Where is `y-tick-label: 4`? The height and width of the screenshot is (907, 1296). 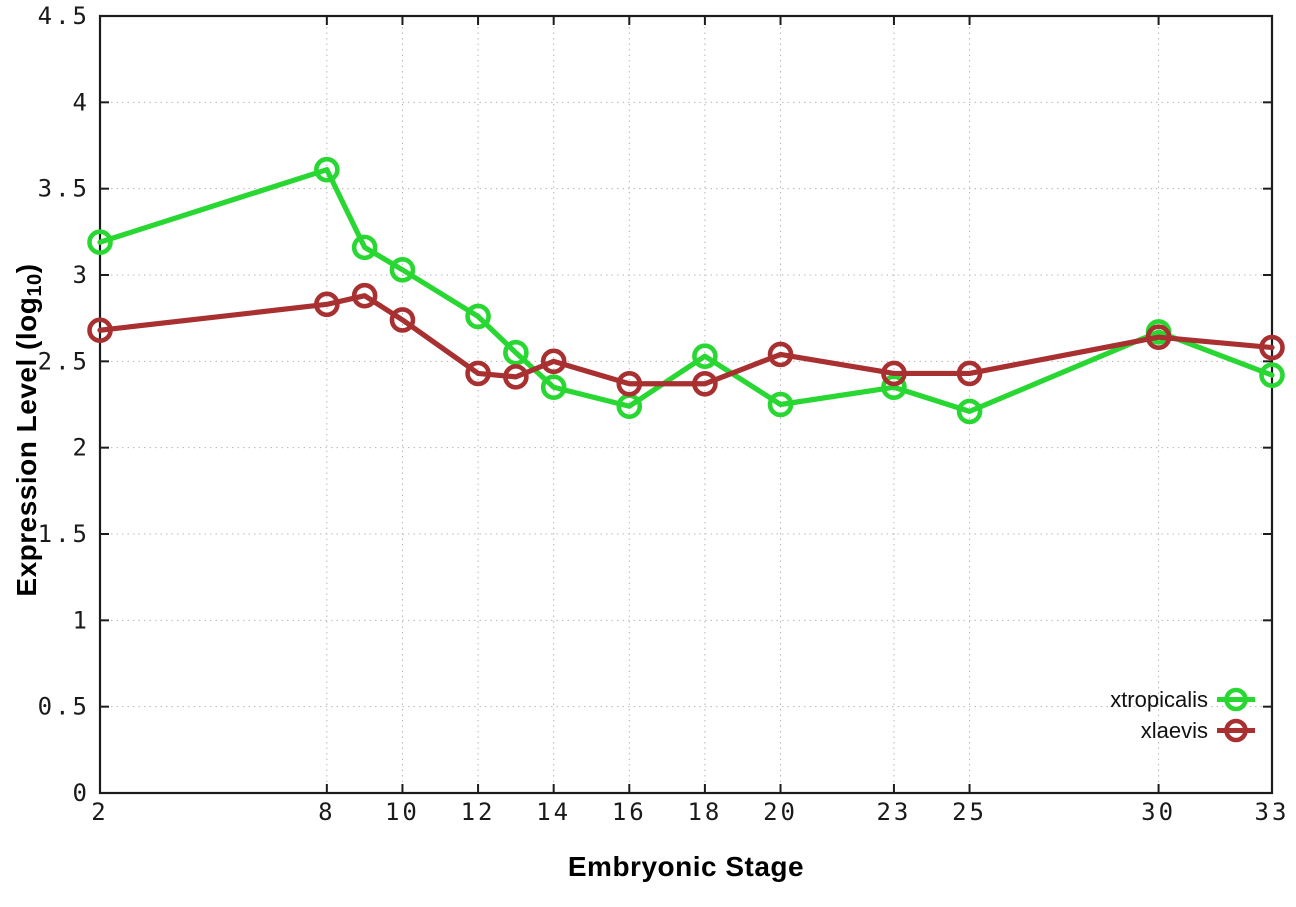 y-tick-label: 4 is located at coordinates (81, 102).